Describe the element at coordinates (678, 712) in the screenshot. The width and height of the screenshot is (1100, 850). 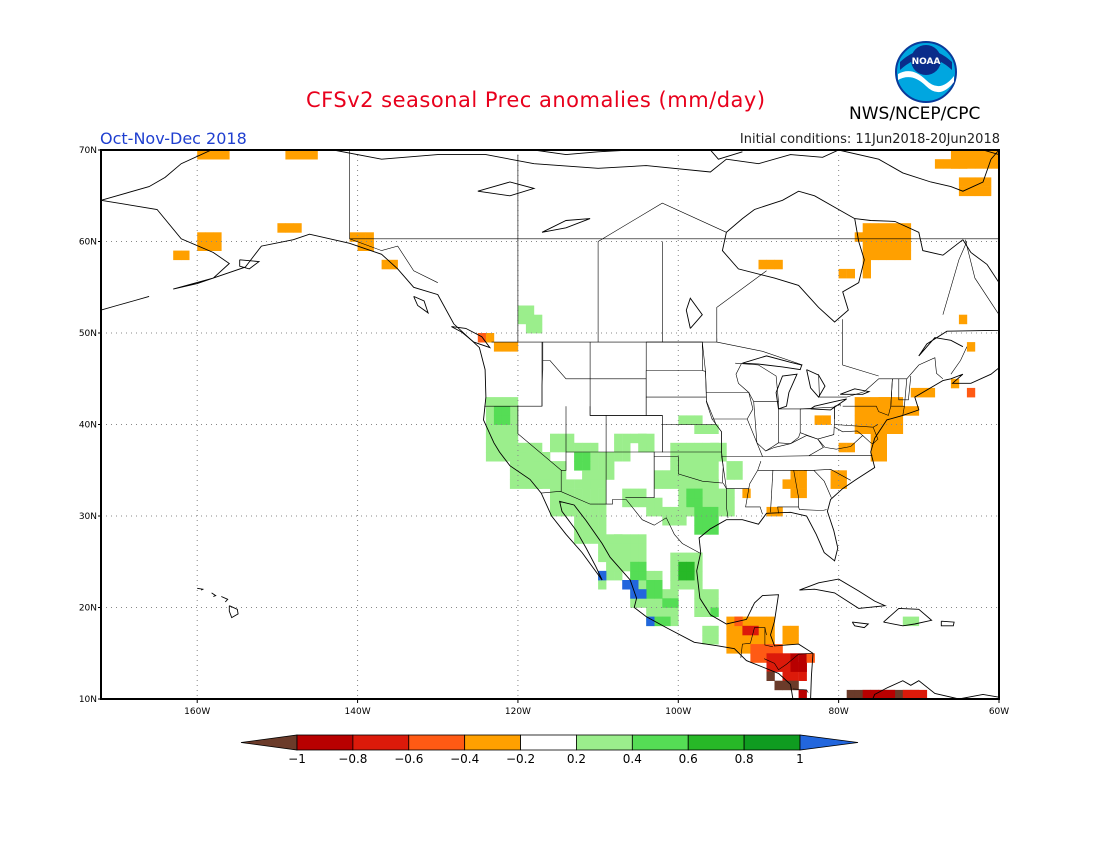
I see `lon-tick-label: 100W` at that location.